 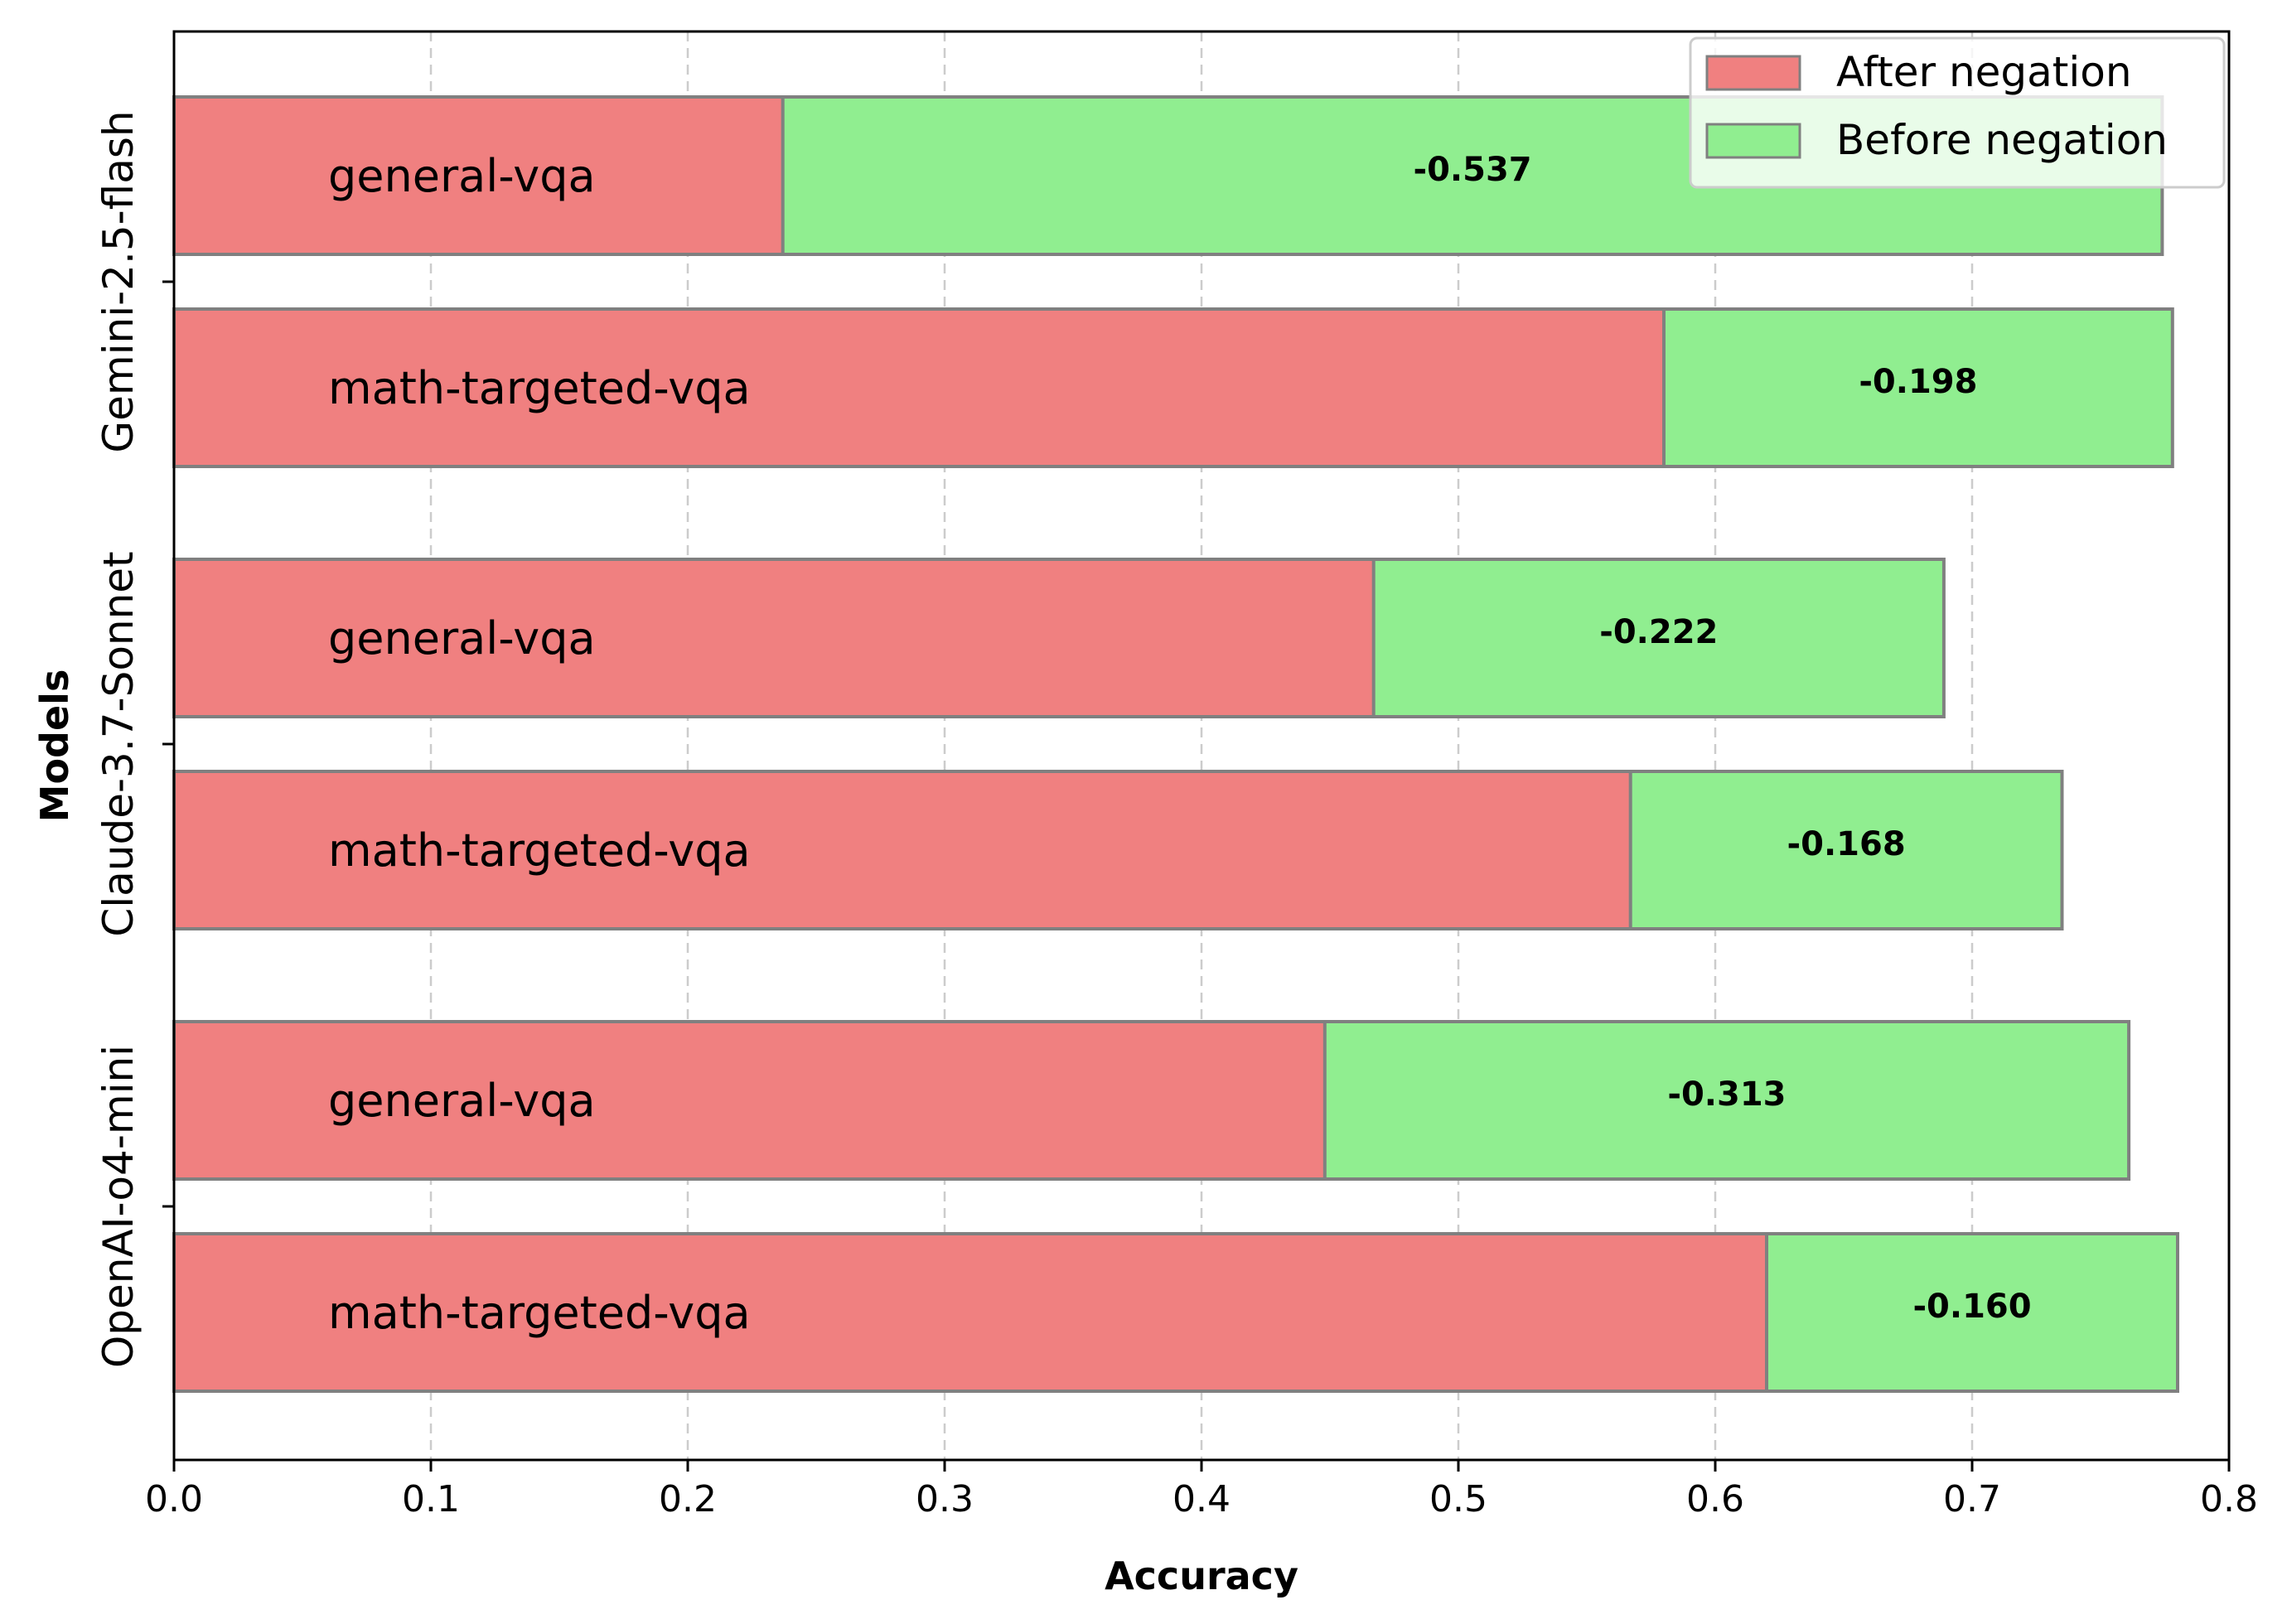 What do you see at coordinates (2229, 1499) in the screenshot?
I see `x-tick-label: 0.8` at bounding box center [2229, 1499].